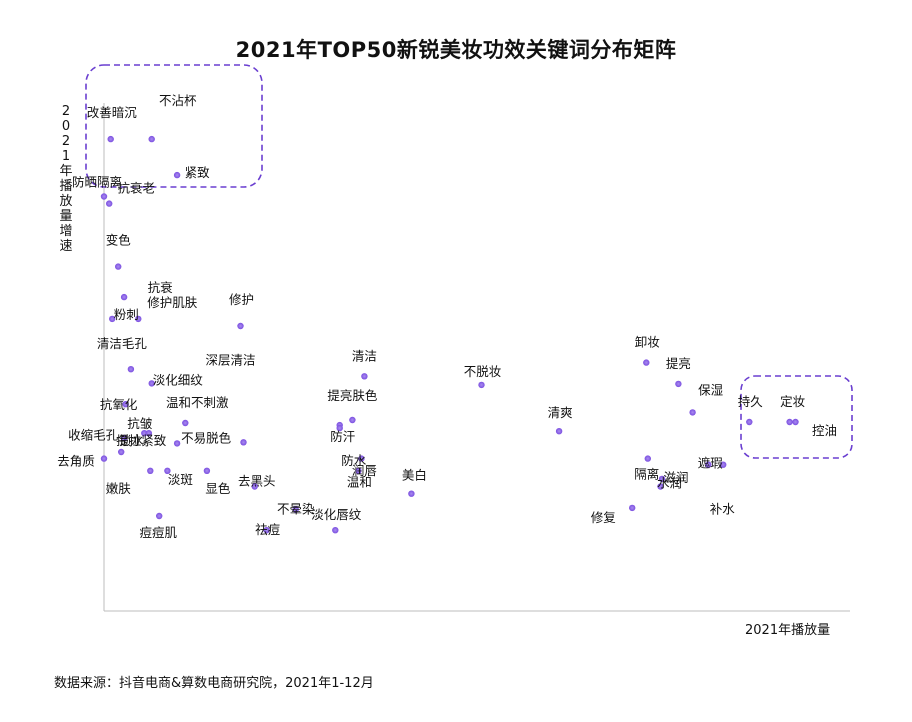  I want to click on data-label: 淡化唇纹, so click(336, 514).